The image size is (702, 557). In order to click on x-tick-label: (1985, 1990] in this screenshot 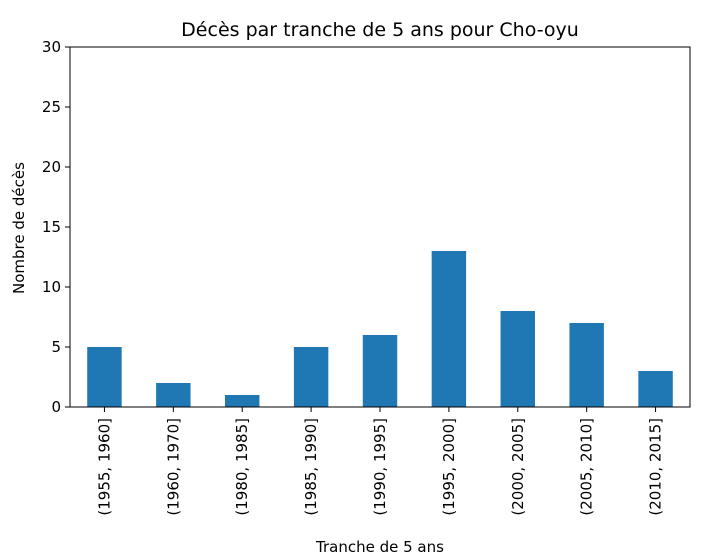, I will do `click(311, 467)`.